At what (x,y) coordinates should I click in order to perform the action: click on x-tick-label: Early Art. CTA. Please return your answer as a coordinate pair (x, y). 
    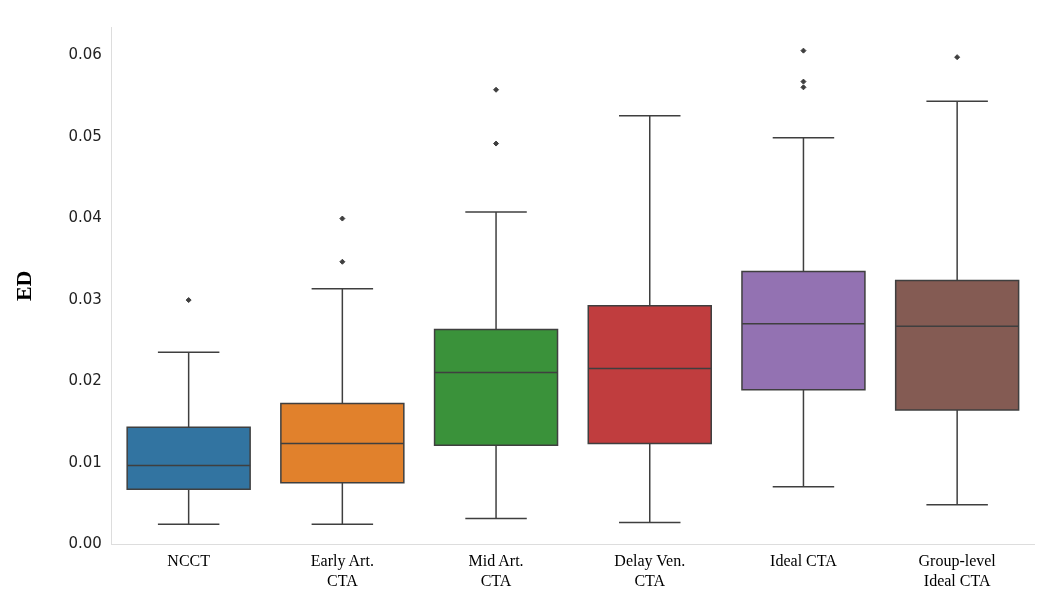
    Looking at the image, I should click on (342, 570).